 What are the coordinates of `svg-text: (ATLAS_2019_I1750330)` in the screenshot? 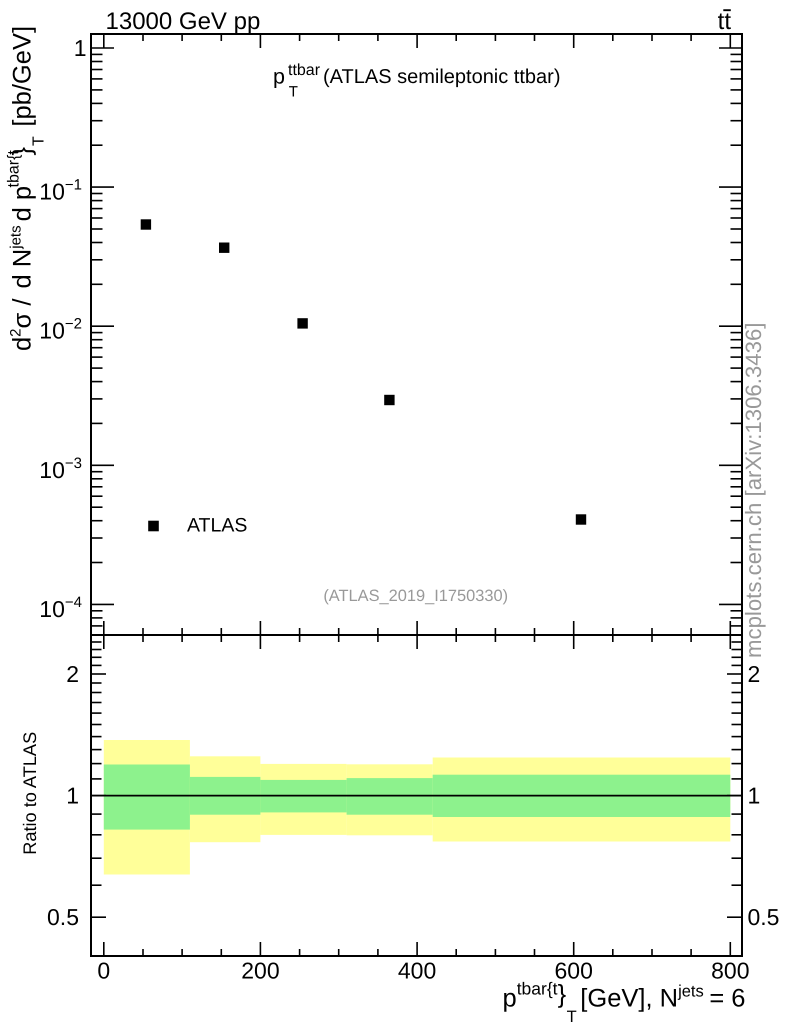 It's located at (415, 596).